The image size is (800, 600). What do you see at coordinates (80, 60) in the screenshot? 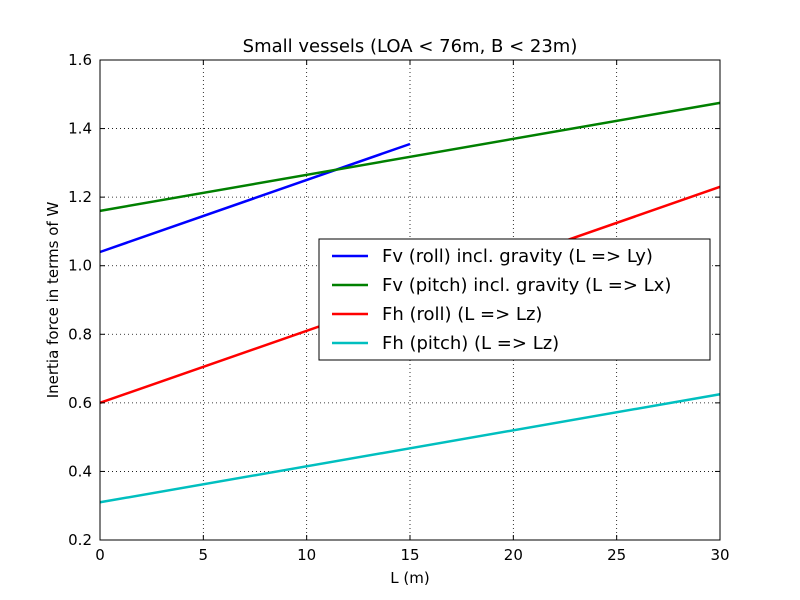
I see `y-tick-label: 1.6` at bounding box center [80, 60].